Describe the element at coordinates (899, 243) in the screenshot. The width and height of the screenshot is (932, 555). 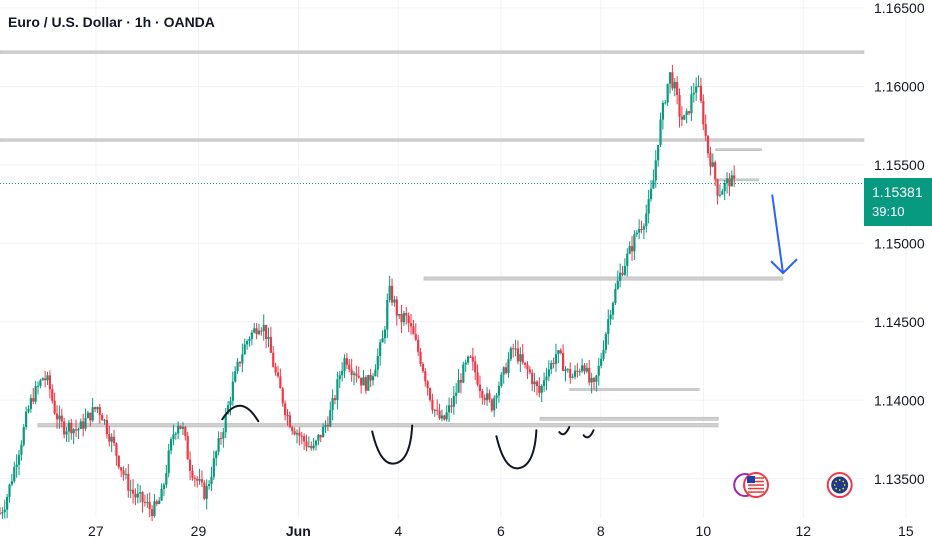
I see `y-tick-label: 1.15000` at that location.